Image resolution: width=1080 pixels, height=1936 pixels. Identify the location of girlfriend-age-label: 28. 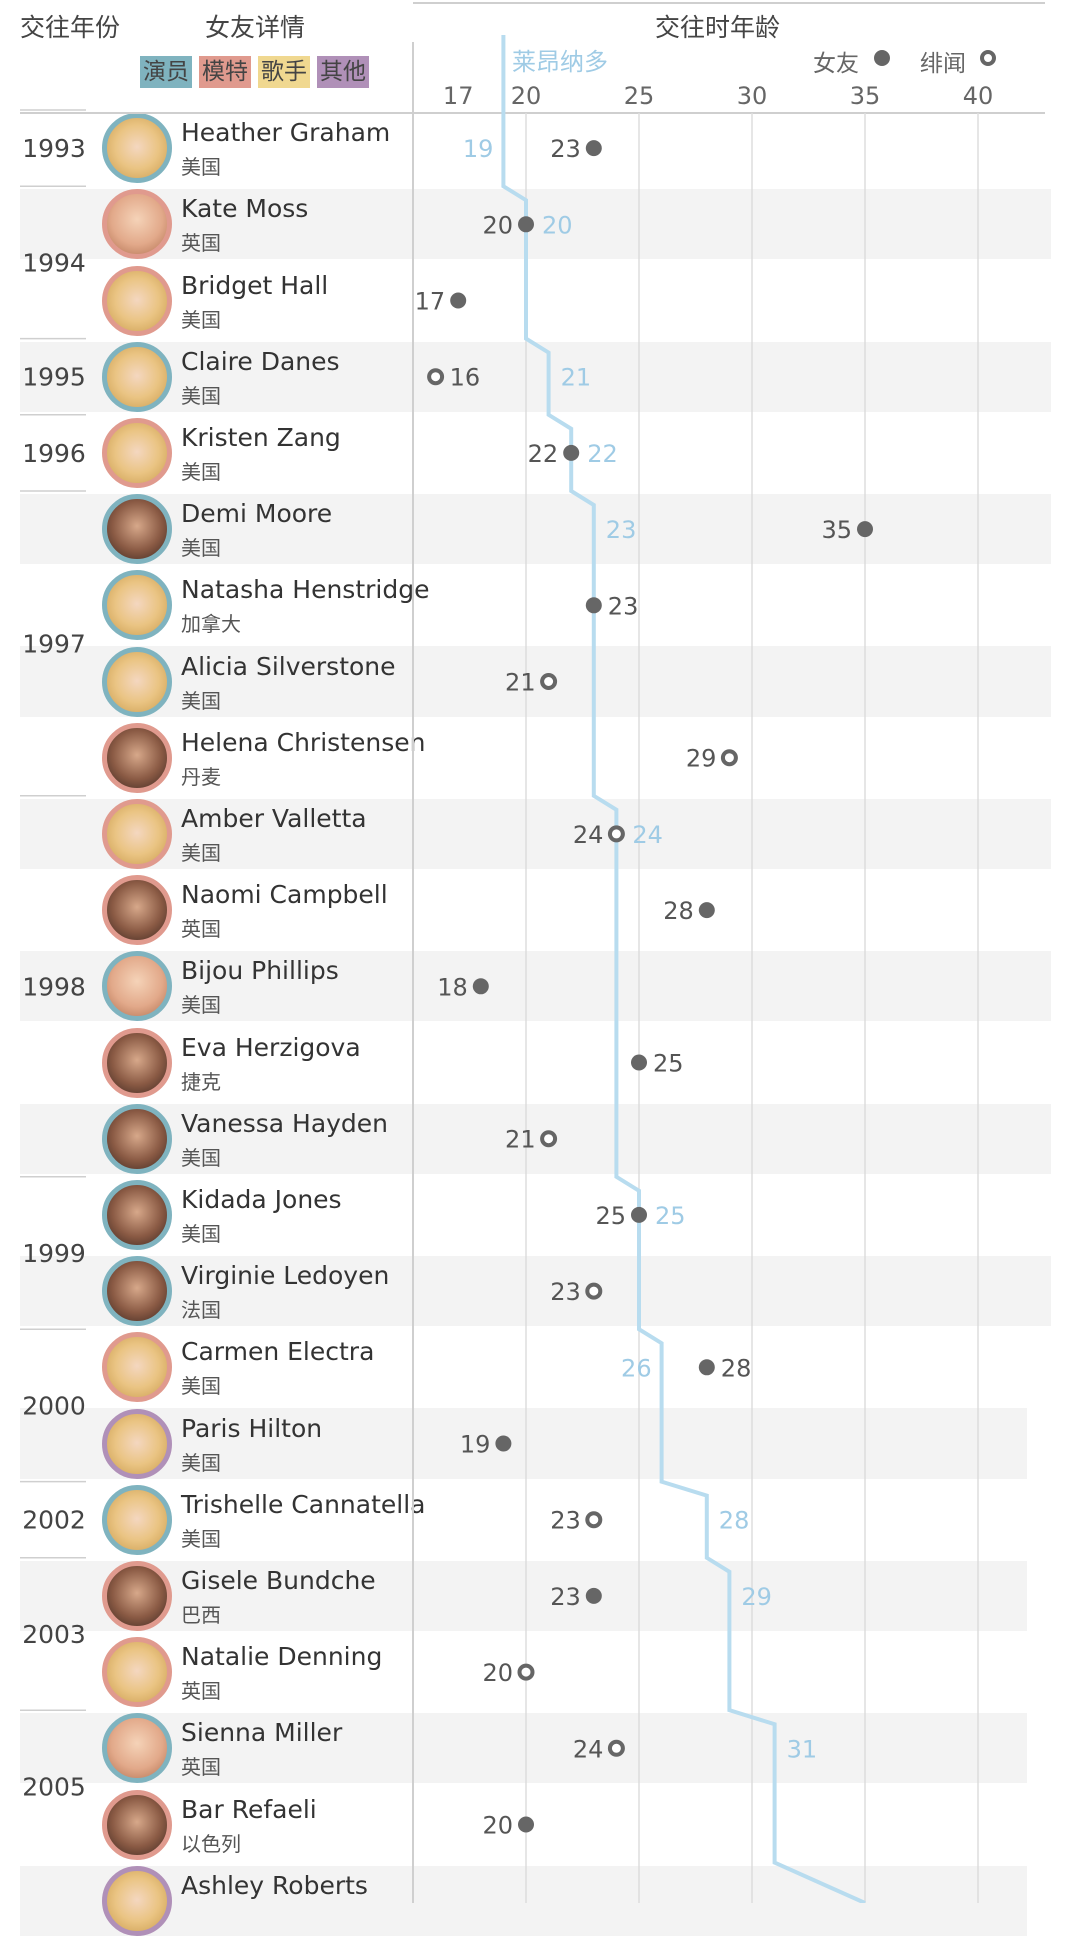
(736, 1368).